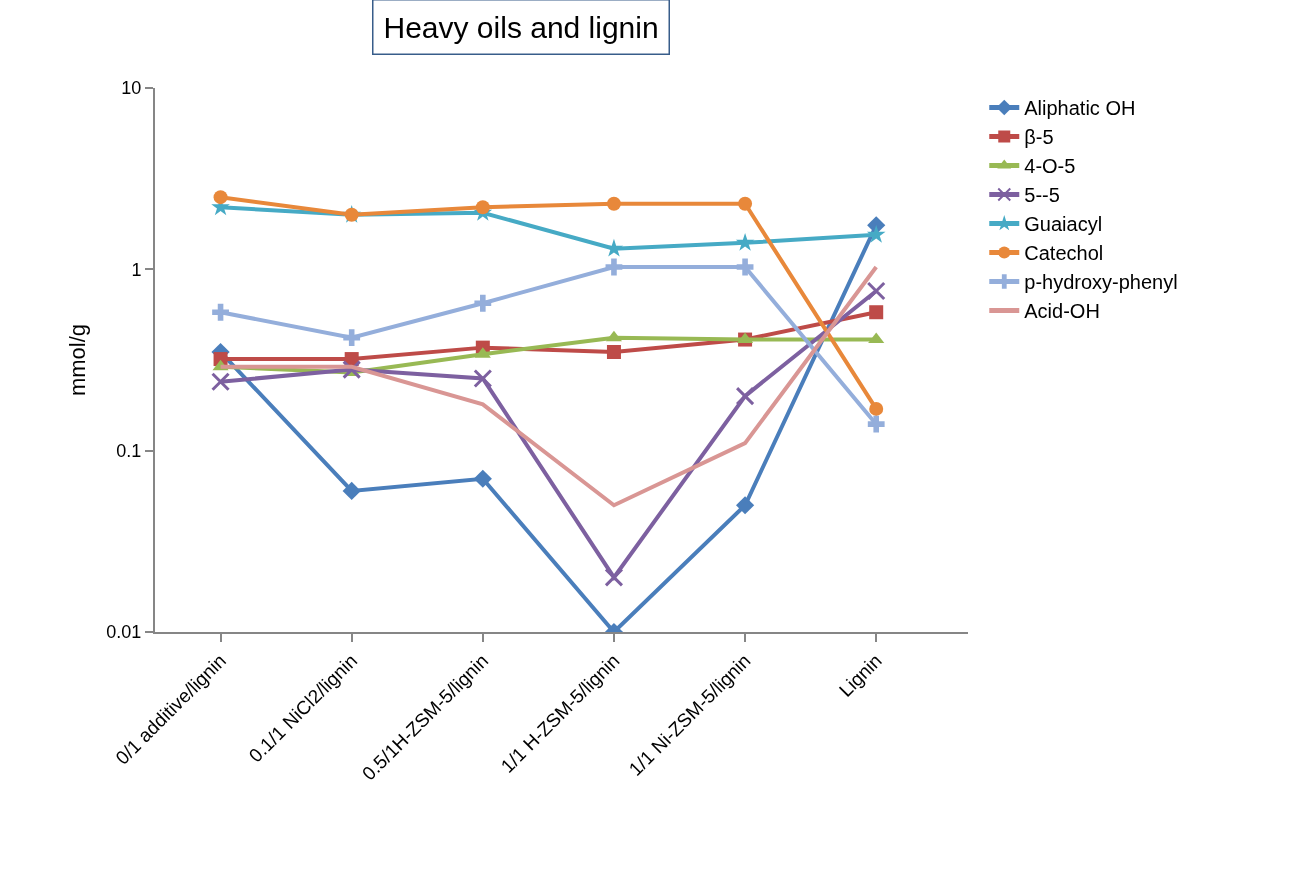  I want to click on y-axis-title: mmol/g, so click(77, 360).